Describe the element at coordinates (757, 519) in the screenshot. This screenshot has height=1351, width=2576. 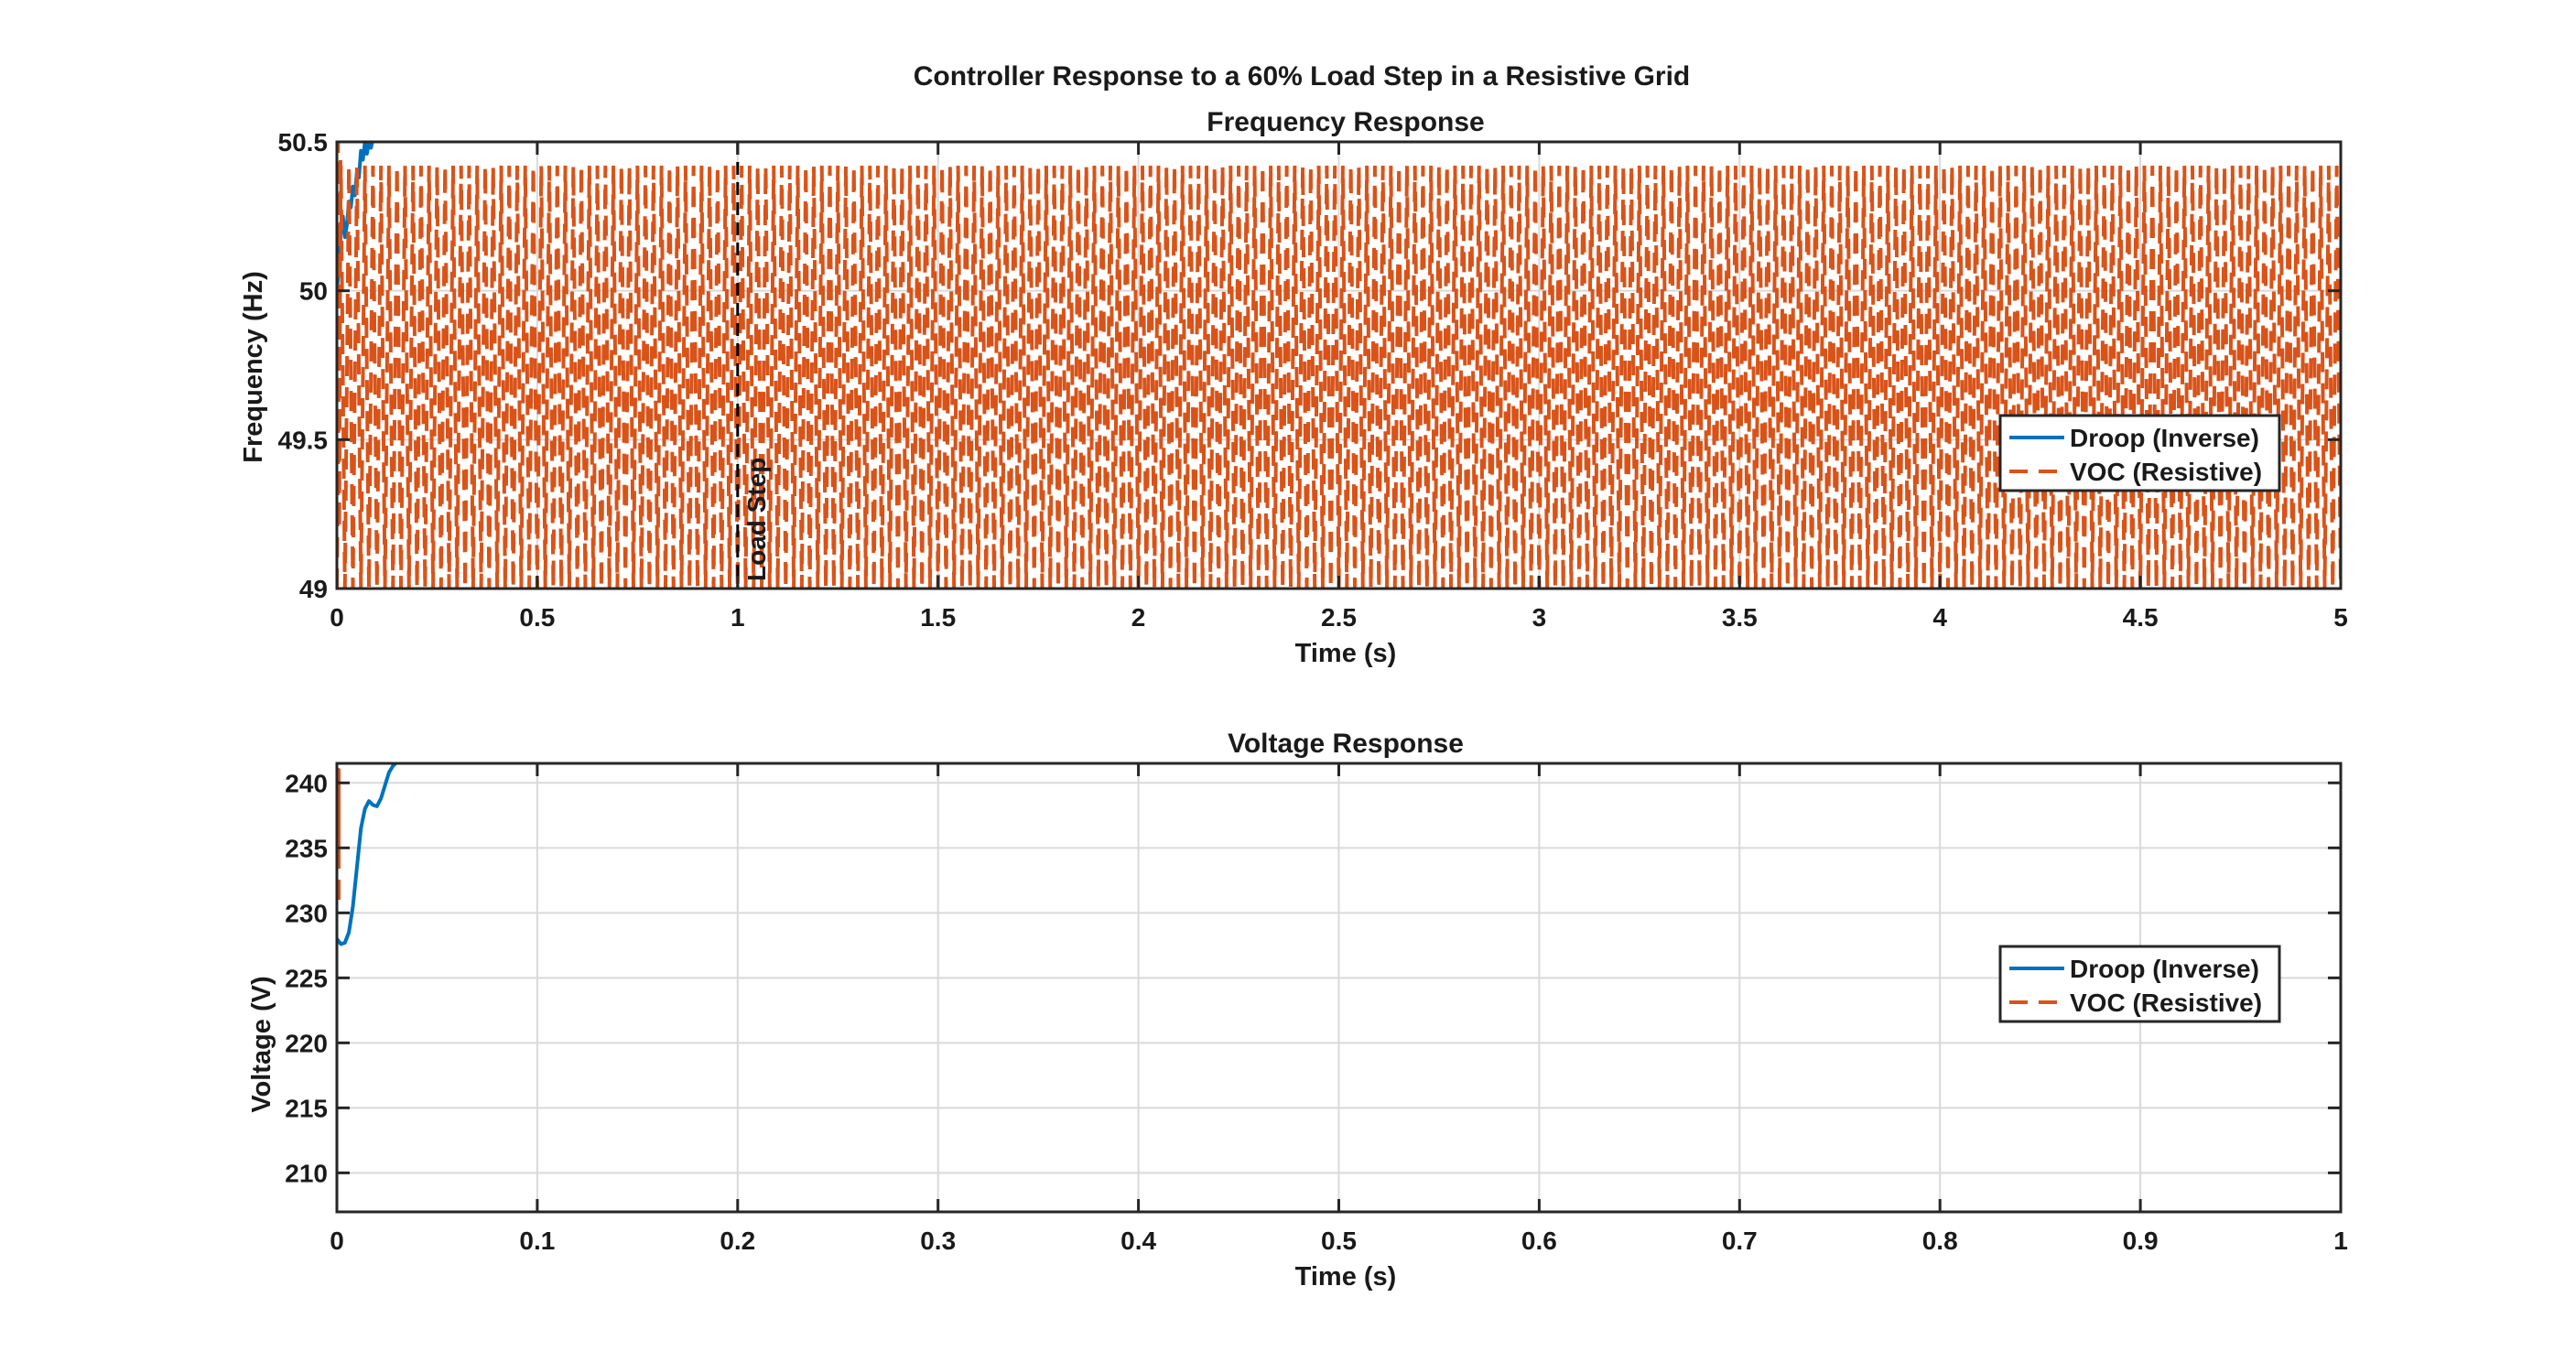
I see `frequency-load-step-label: Load Step` at that location.